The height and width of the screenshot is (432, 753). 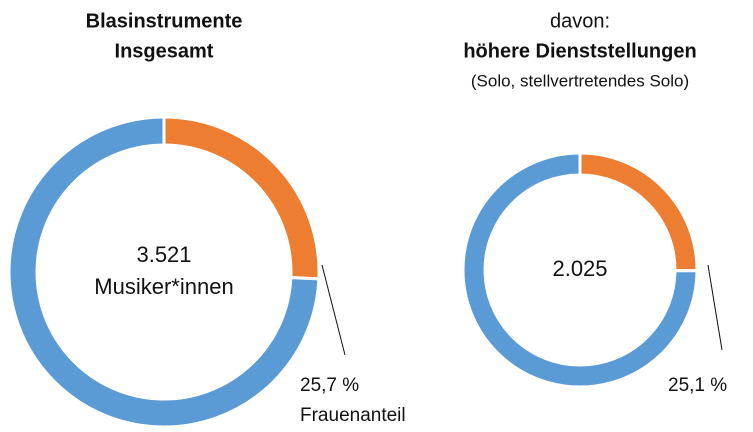 What do you see at coordinates (329, 385) in the screenshot?
I see `value-label: 25,7 %` at bounding box center [329, 385].